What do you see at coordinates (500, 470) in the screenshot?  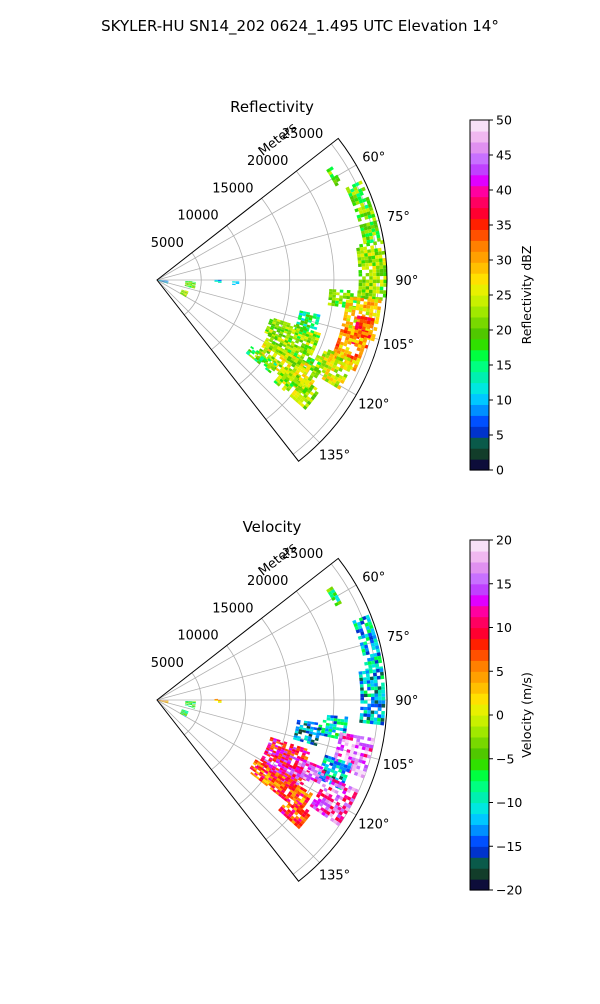 I see `colorbar-tick-label: 0` at bounding box center [500, 470].